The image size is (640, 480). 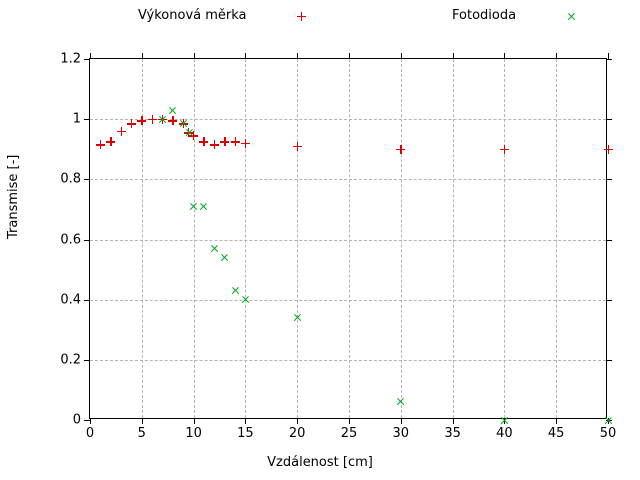 I want to click on x-tick-label: 10, so click(x=193, y=433).